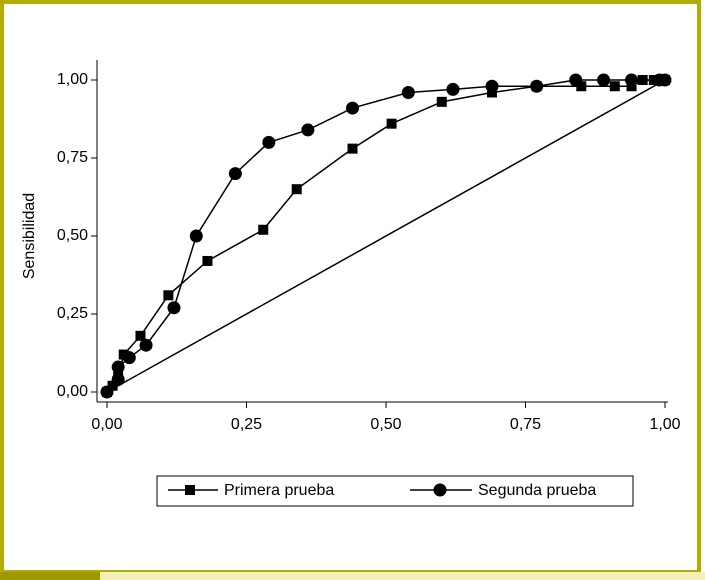 This screenshot has height=580, width=705. I want to click on footer-bar-dark, so click(50, 576).